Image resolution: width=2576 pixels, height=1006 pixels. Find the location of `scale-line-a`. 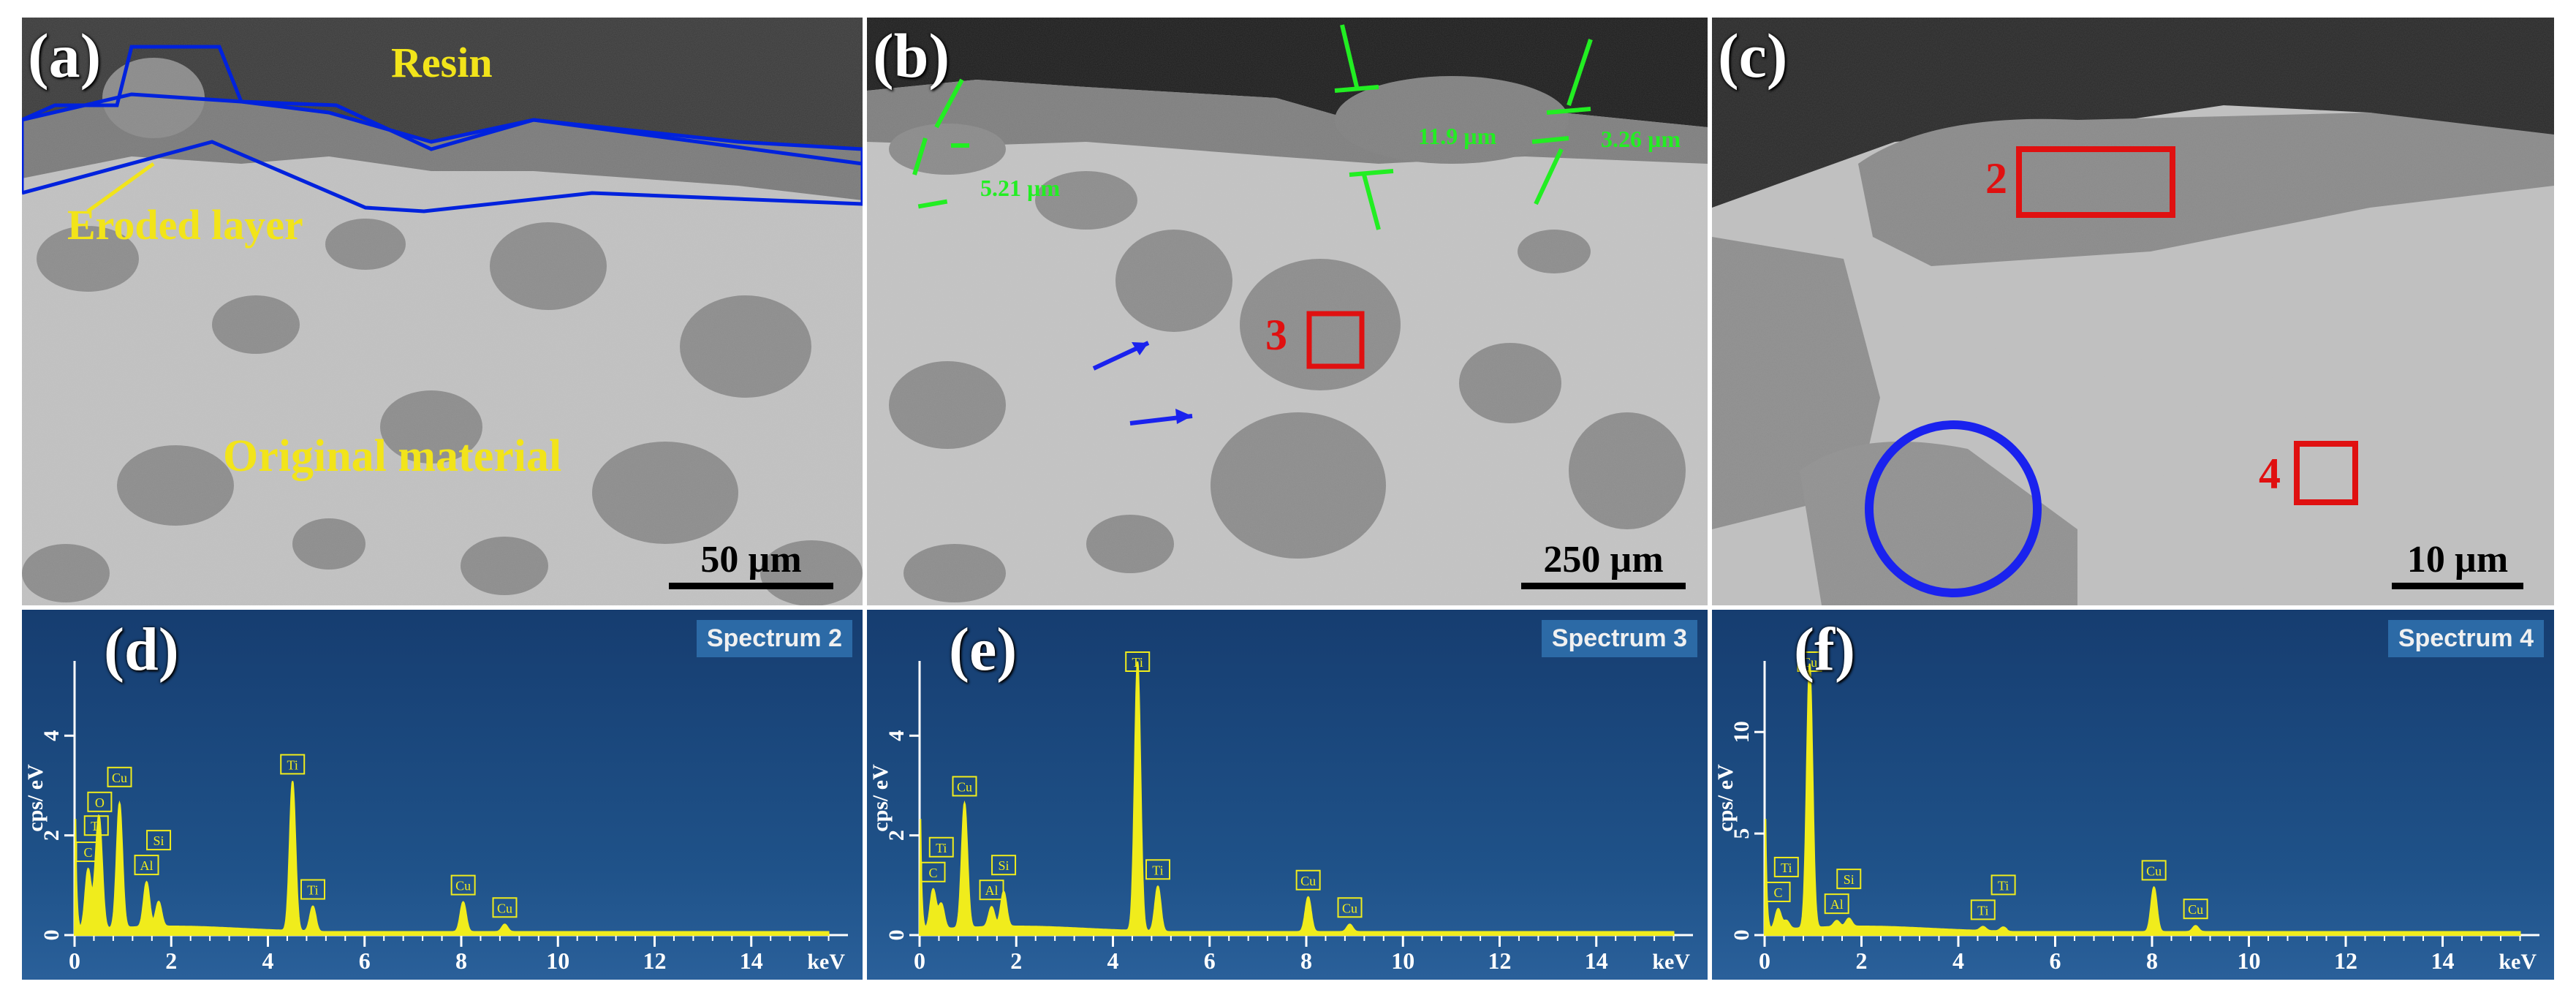

scale-line-a is located at coordinates (751, 586).